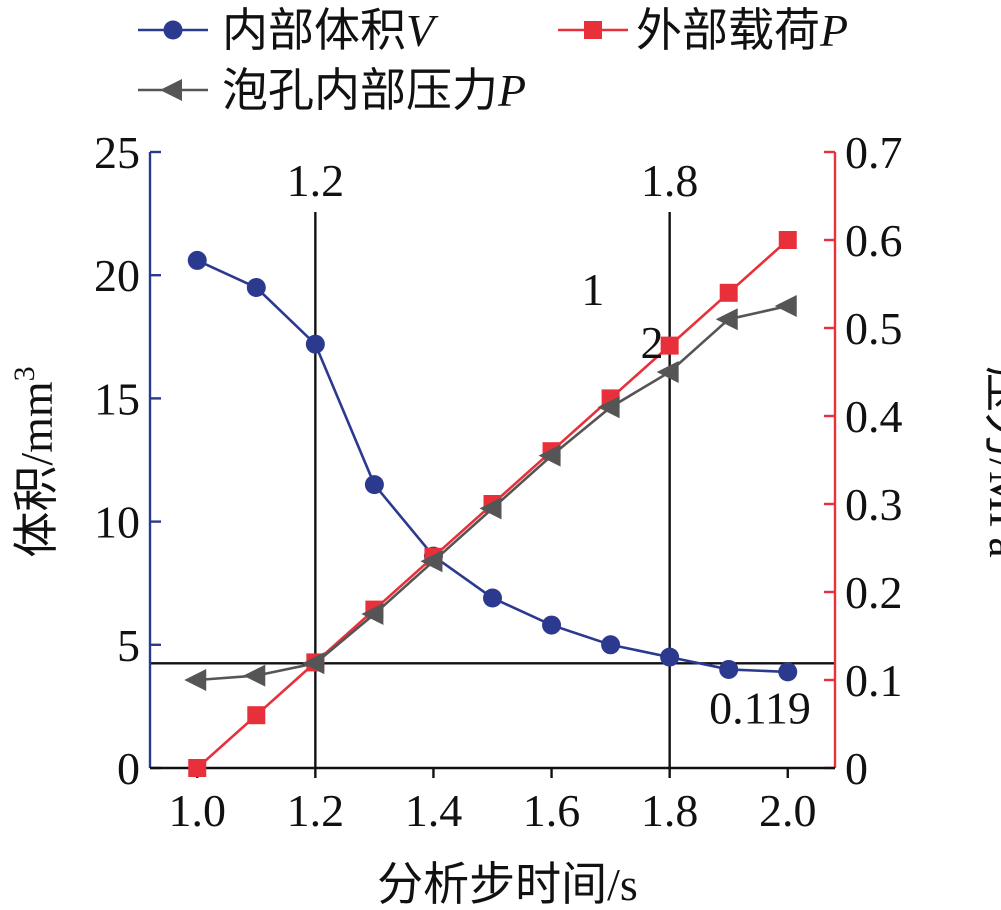 This screenshot has height=910, width=1001. I want to click on y-axis-left-title: 体积/mm3, so click(35, 461).